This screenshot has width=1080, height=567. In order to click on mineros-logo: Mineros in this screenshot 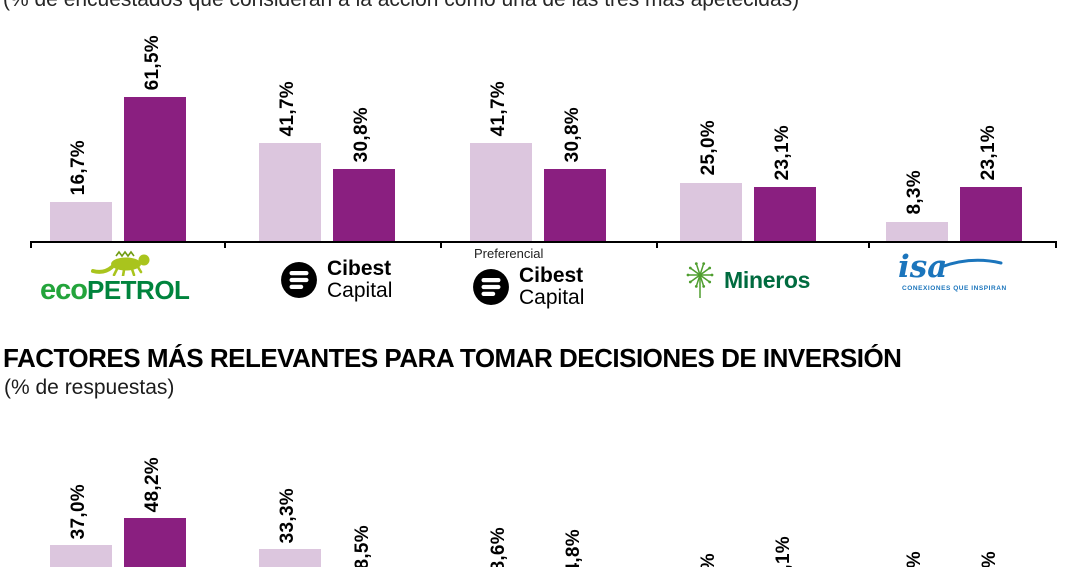, I will do `click(746, 280)`.